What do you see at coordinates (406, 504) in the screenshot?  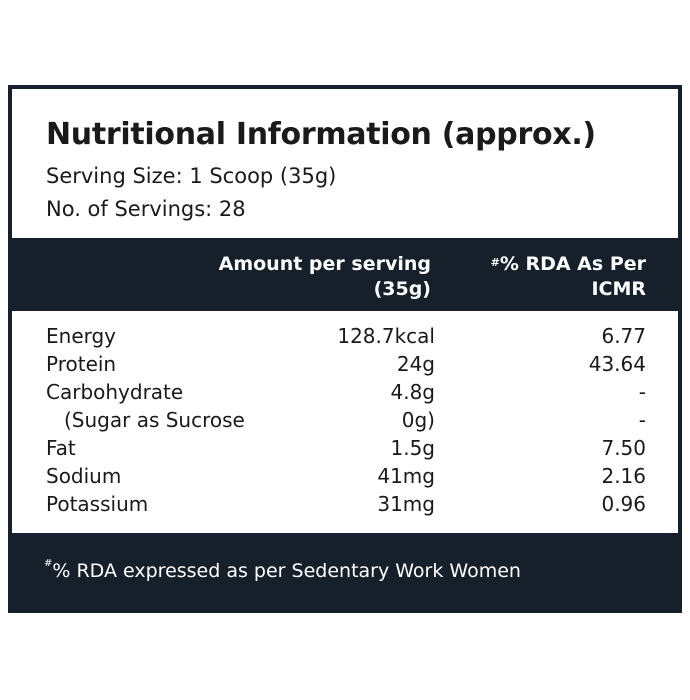 I see `nutrient-amount: 31mg` at bounding box center [406, 504].